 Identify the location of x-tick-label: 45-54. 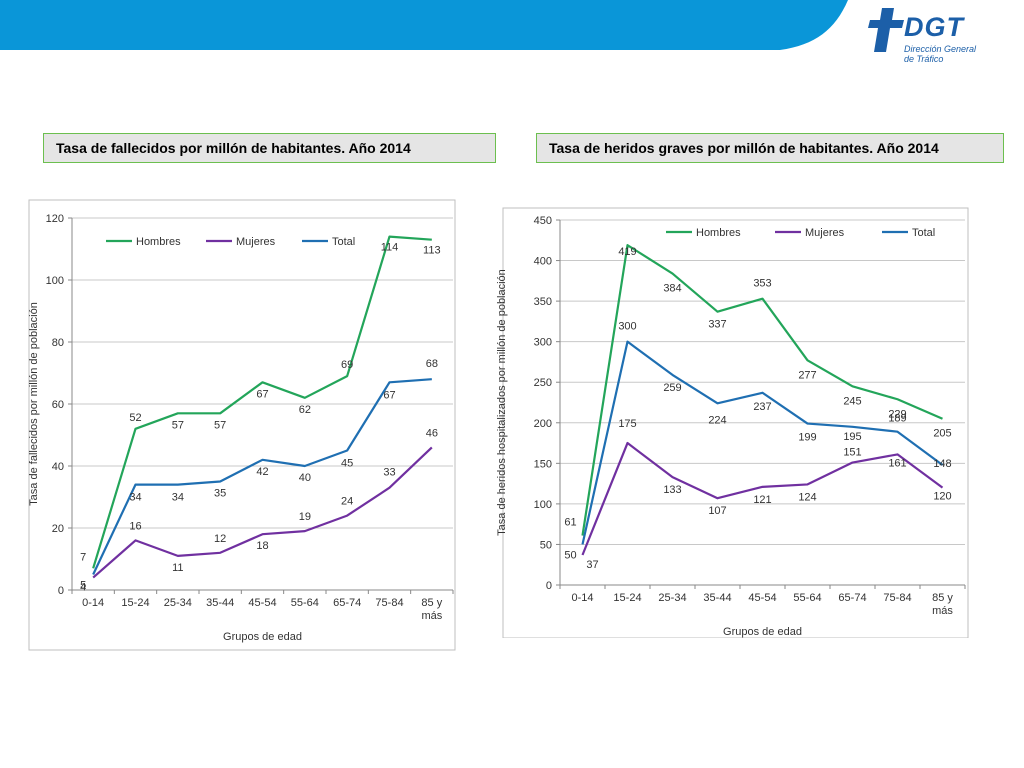
(762, 598).